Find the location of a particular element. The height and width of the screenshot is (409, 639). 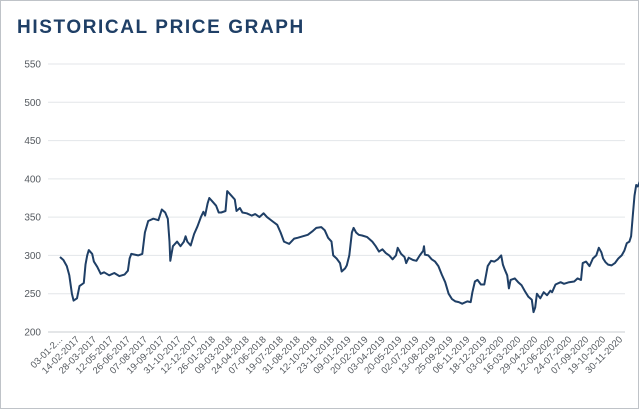

y-tick-label: 350 is located at coordinates (32, 218).